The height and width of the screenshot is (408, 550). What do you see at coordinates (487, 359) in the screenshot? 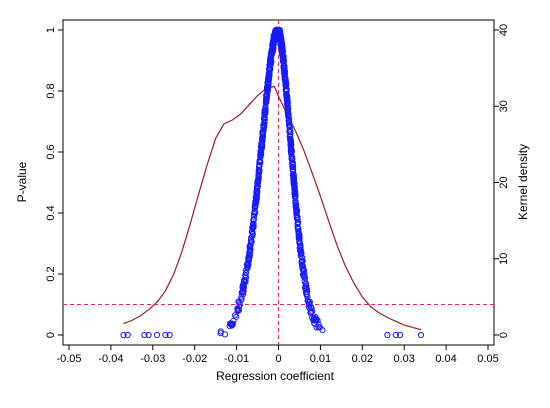
I see `x-tick-label: 0.05` at bounding box center [487, 359].